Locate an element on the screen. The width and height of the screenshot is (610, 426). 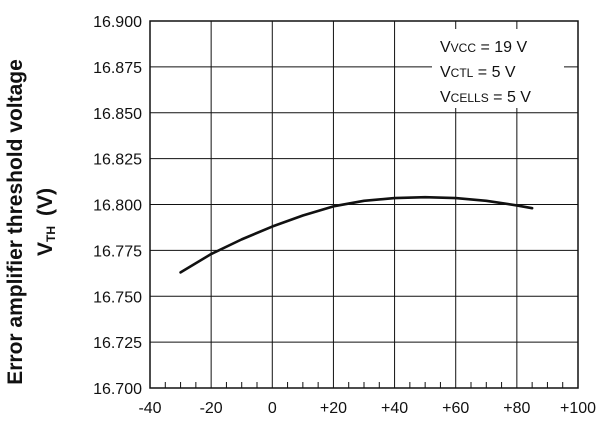
annotation-subscript: CELLS is located at coordinates (470, 98).